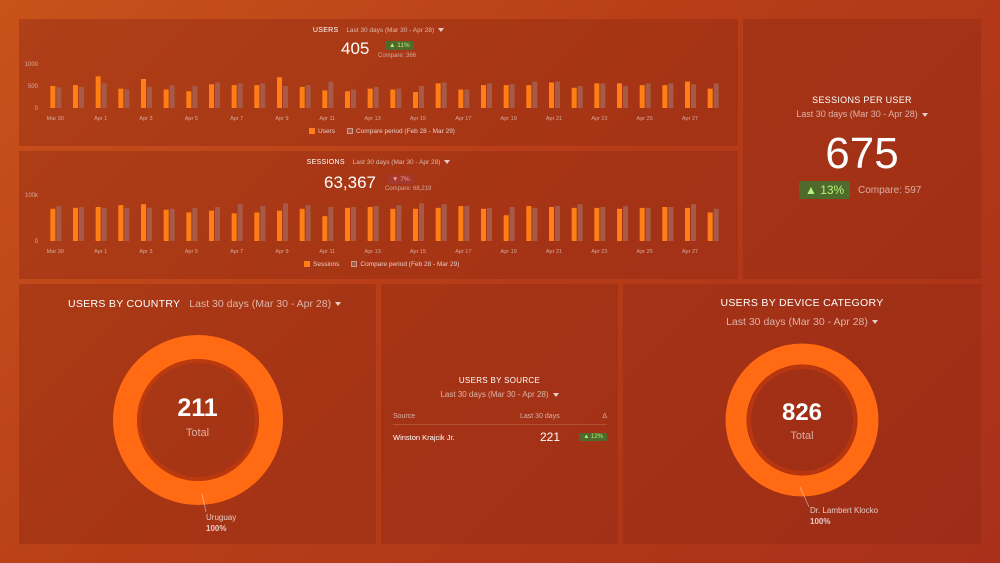 The width and height of the screenshot is (1000, 563). What do you see at coordinates (604, 416) in the screenshot?
I see `col-delta: Δ` at bounding box center [604, 416].